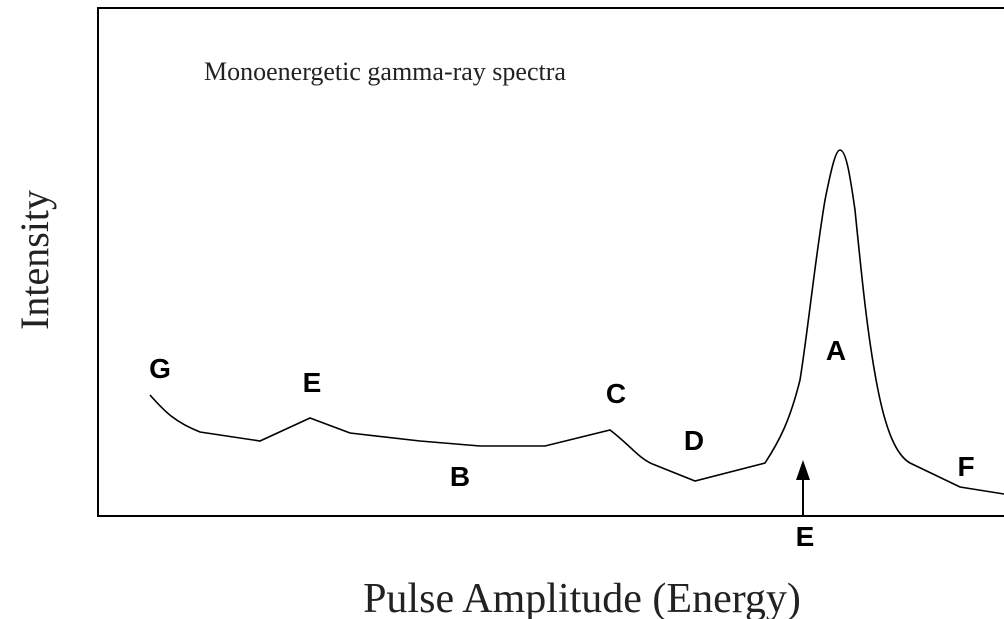 This screenshot has width=1004, height=619. I want to click on y-axis-label: Intensity, so click(34, 260).